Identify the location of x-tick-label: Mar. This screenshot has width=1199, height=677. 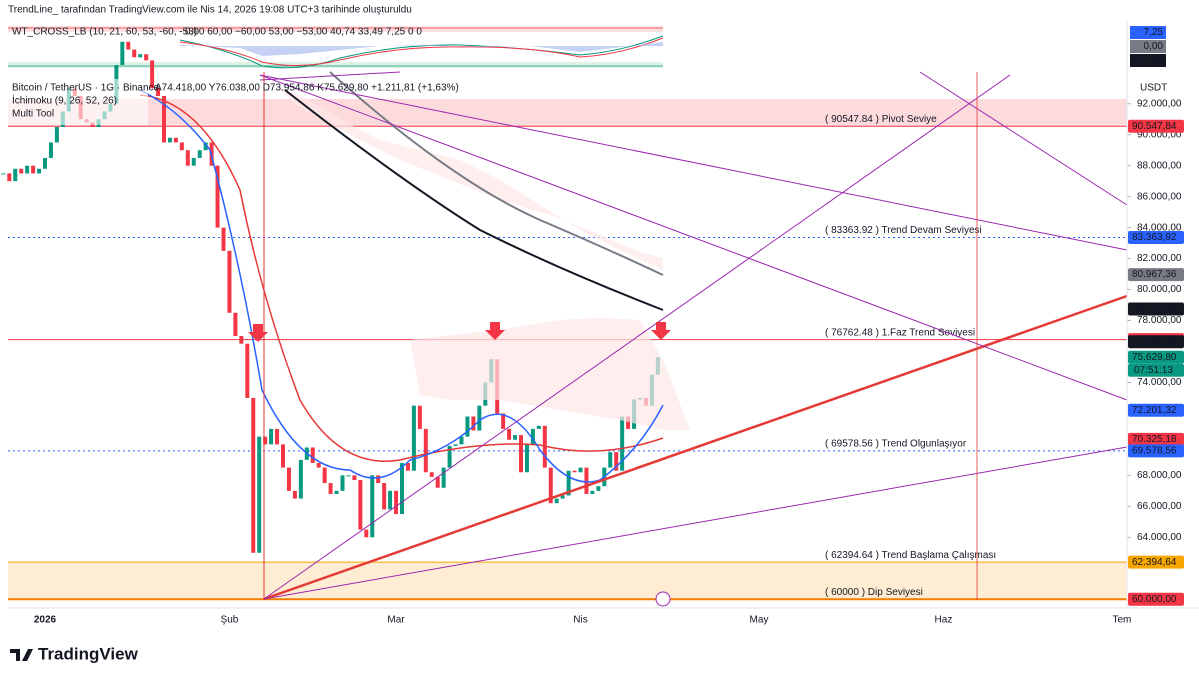
(396, 620).